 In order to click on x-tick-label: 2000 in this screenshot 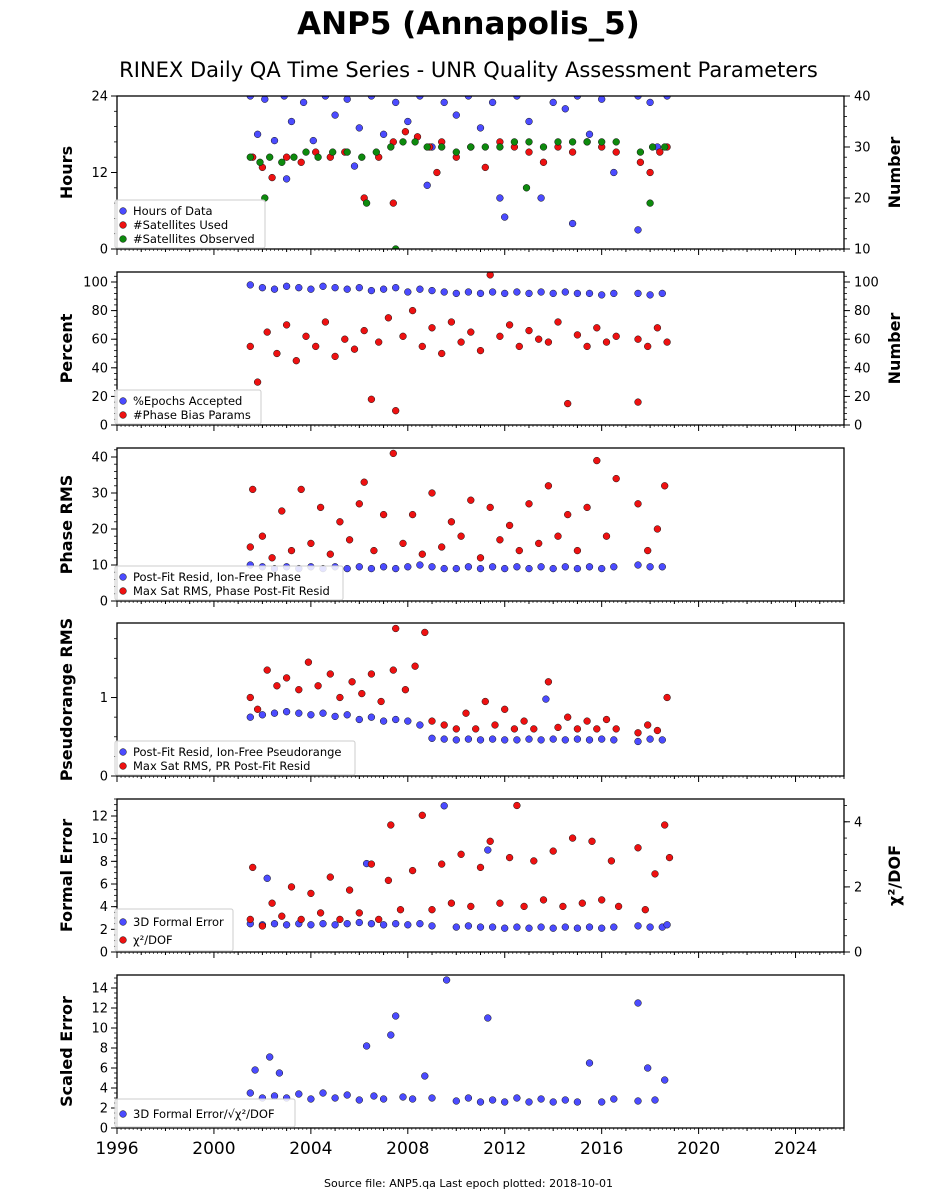, I will do `click(213, 1149)`.